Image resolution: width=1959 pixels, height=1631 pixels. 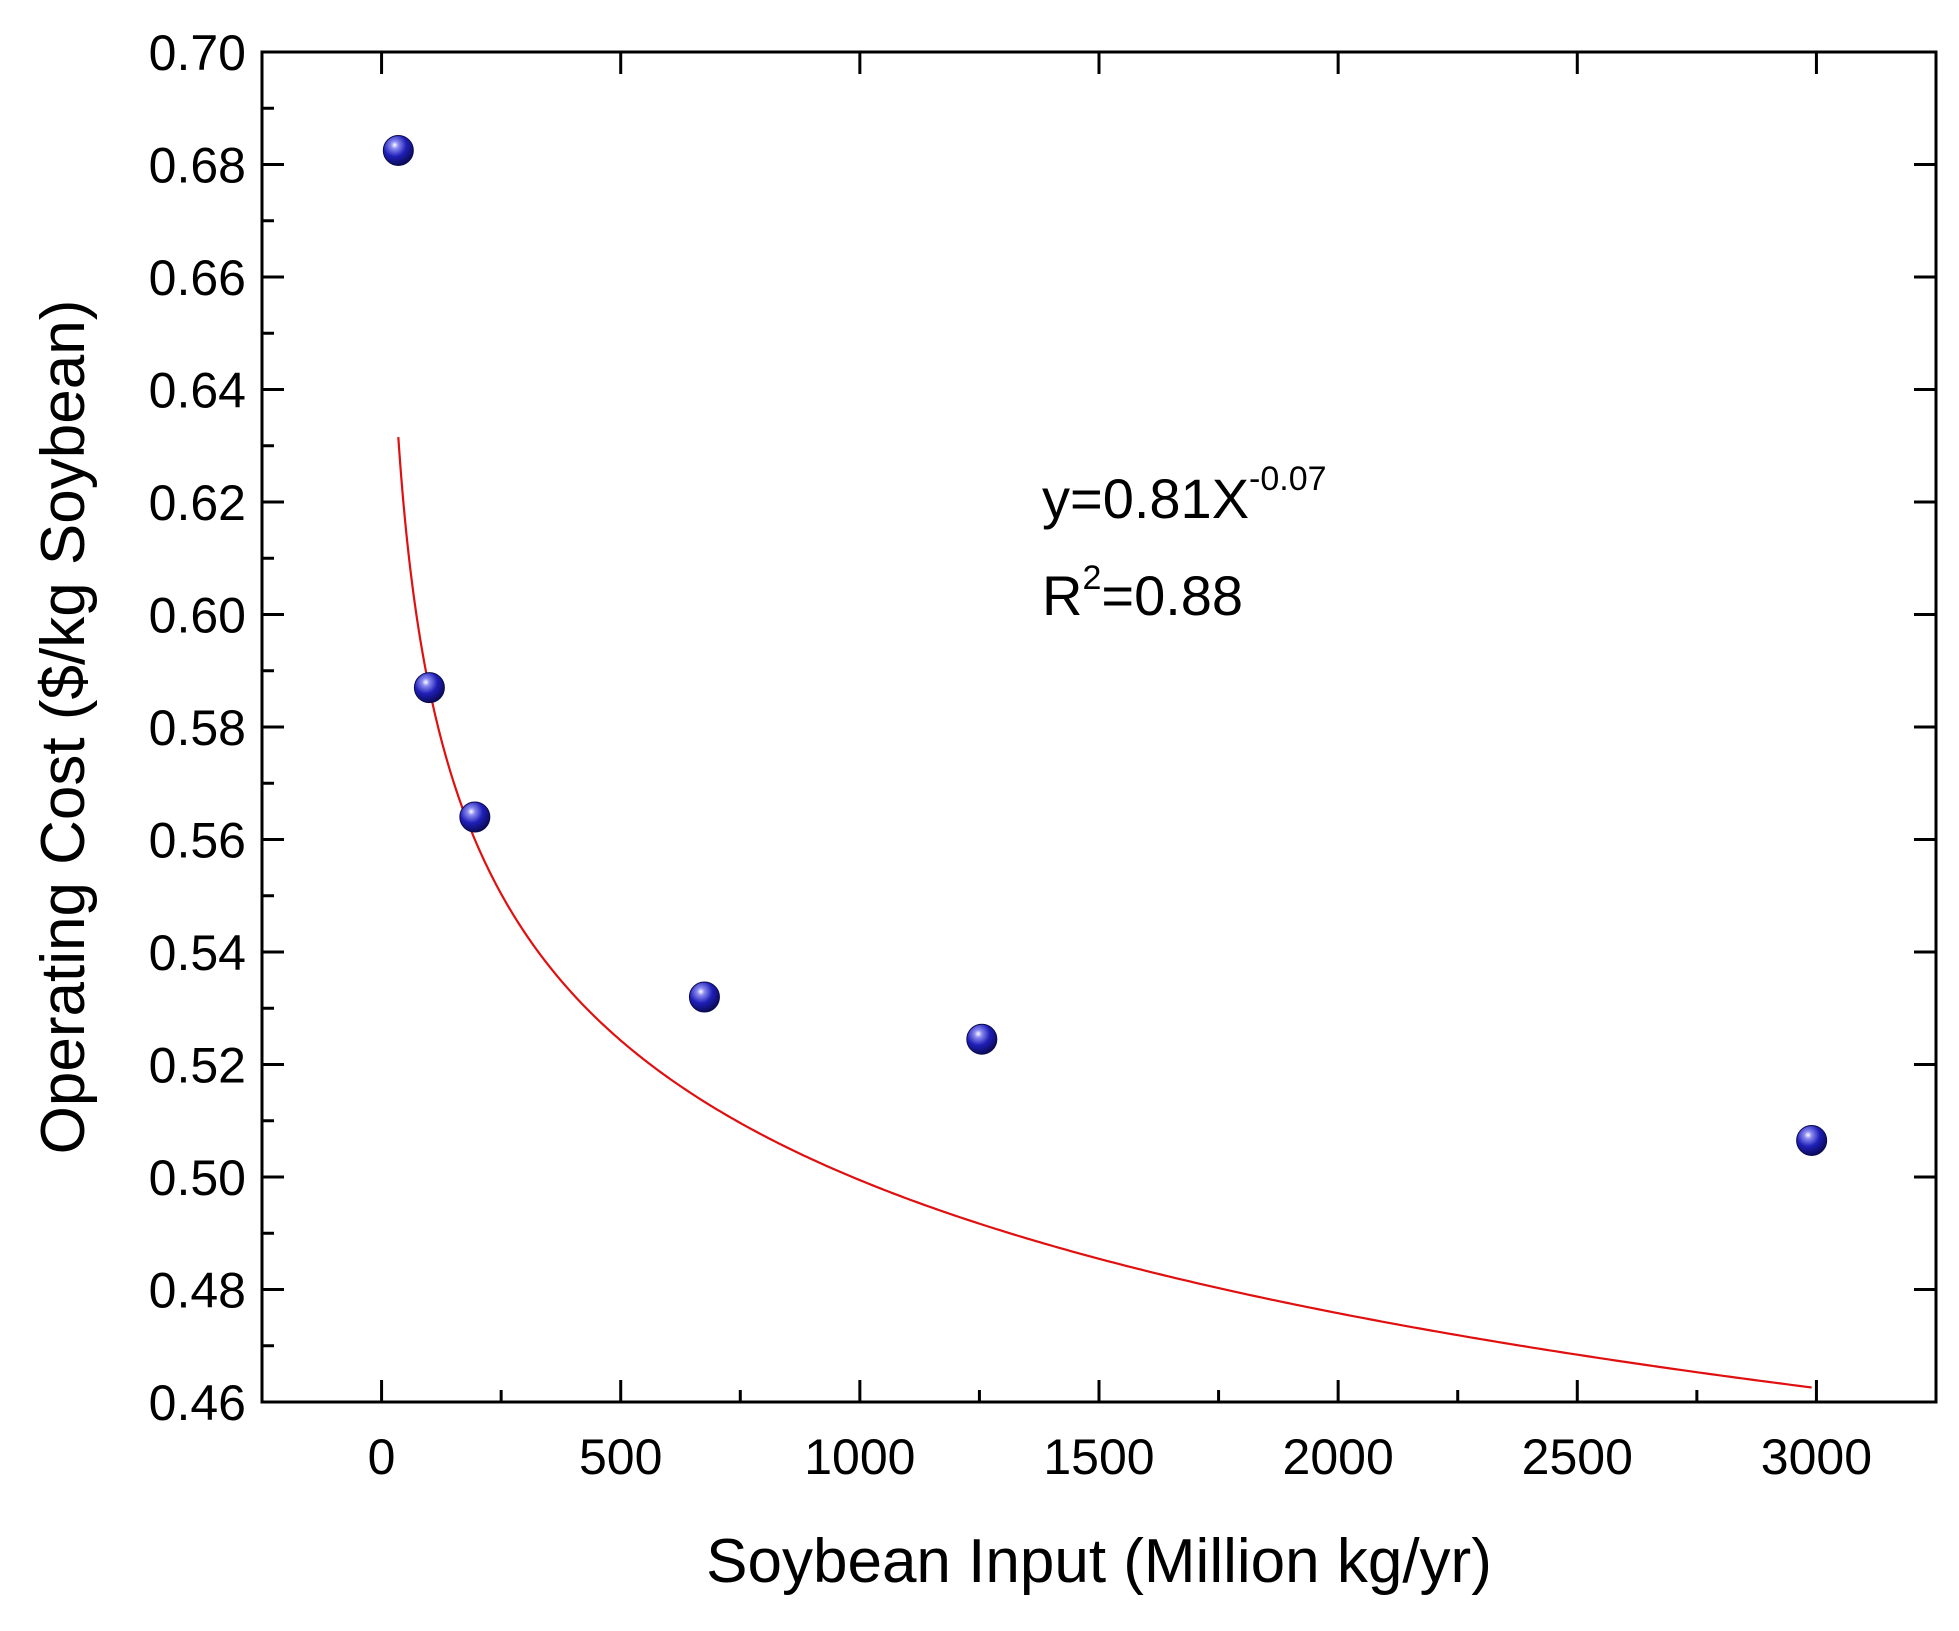 I want to click on x-tick-label: 1500, so click(x=1098, y=1457).